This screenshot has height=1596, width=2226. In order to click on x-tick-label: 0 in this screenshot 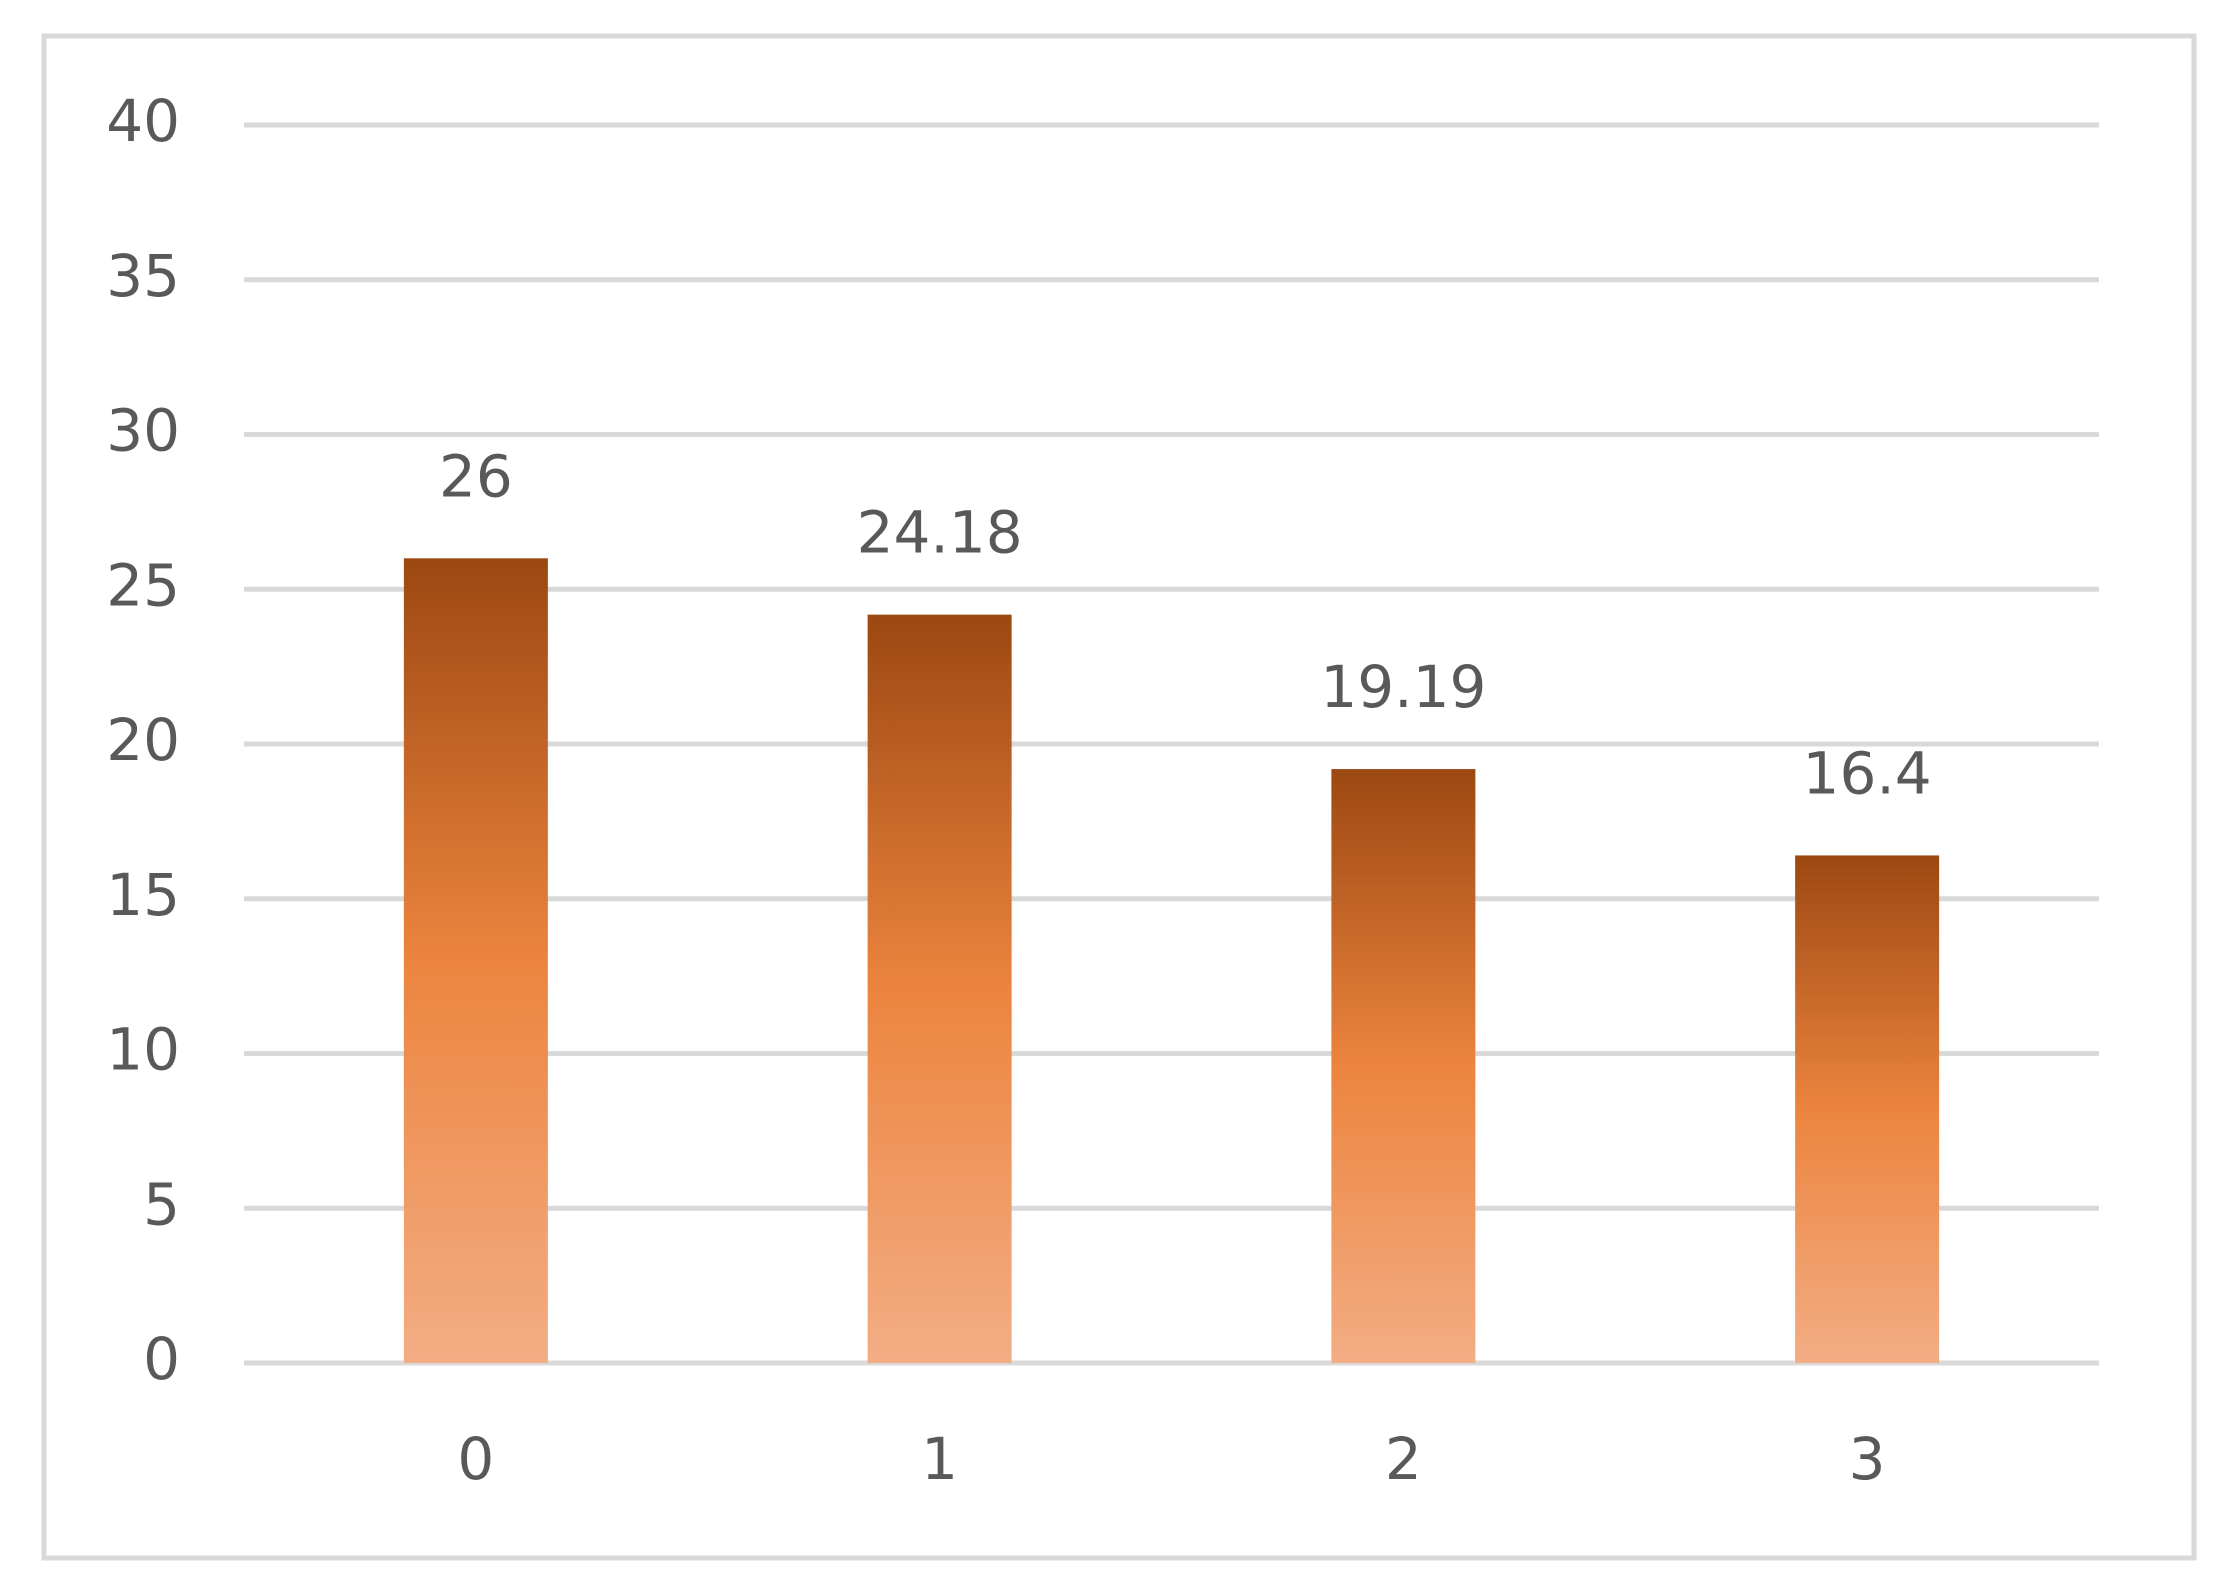, I will do `click(475, 1459)`.